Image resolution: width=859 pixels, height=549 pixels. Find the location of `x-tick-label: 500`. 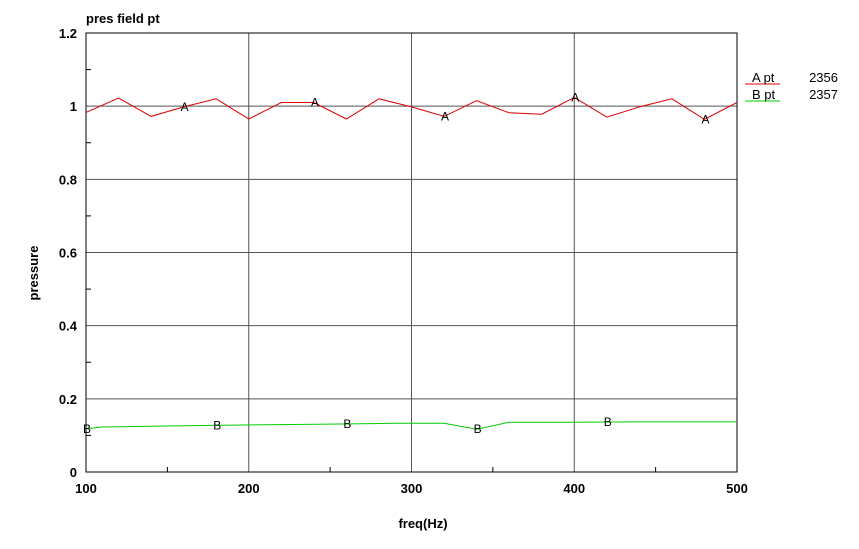

x-tick-label: 500 is located at coordinates (737, 488).